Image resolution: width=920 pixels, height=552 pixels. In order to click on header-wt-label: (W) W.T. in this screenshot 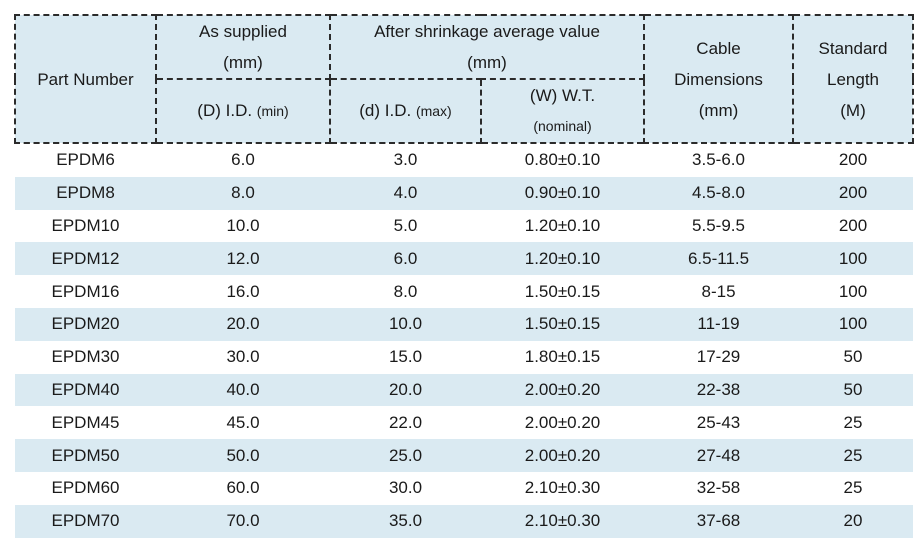, I will do `click(562, 95)`.